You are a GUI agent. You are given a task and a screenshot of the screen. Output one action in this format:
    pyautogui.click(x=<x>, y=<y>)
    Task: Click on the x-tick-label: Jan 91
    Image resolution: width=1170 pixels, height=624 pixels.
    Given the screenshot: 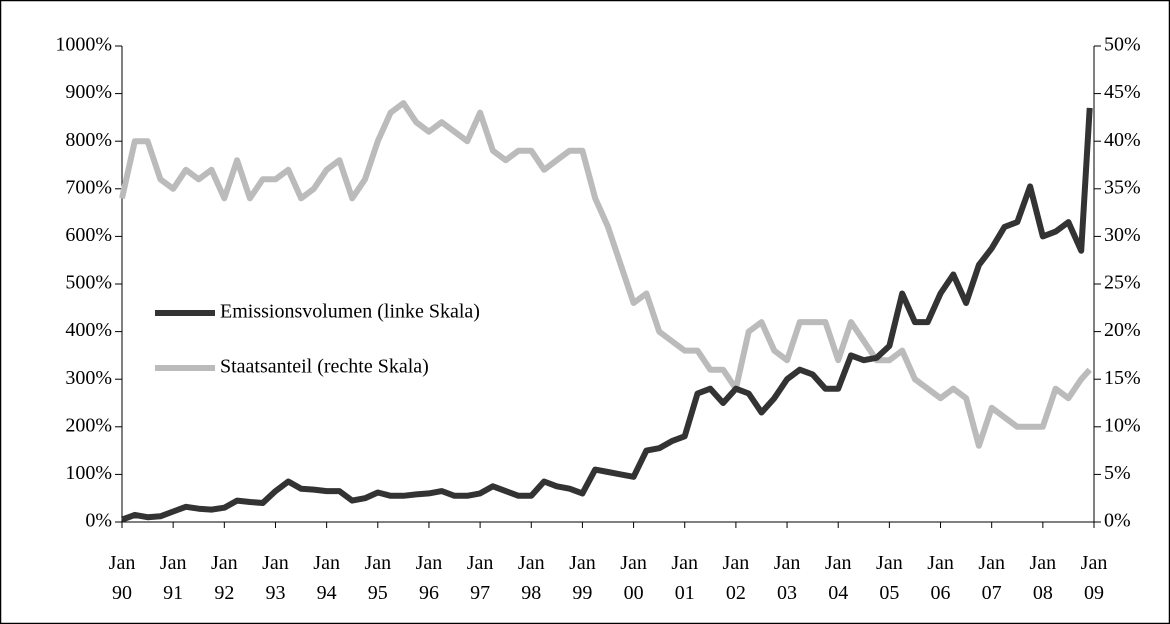 What is the action you would take?
    pyautogui.click(x=173, y=578)
    